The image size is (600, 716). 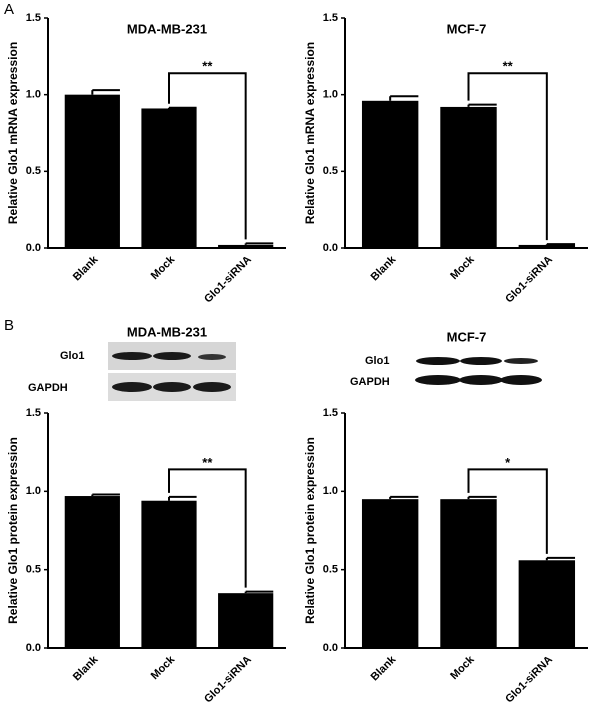 I want to click on panel-label: B, so click(x=9, y=325).